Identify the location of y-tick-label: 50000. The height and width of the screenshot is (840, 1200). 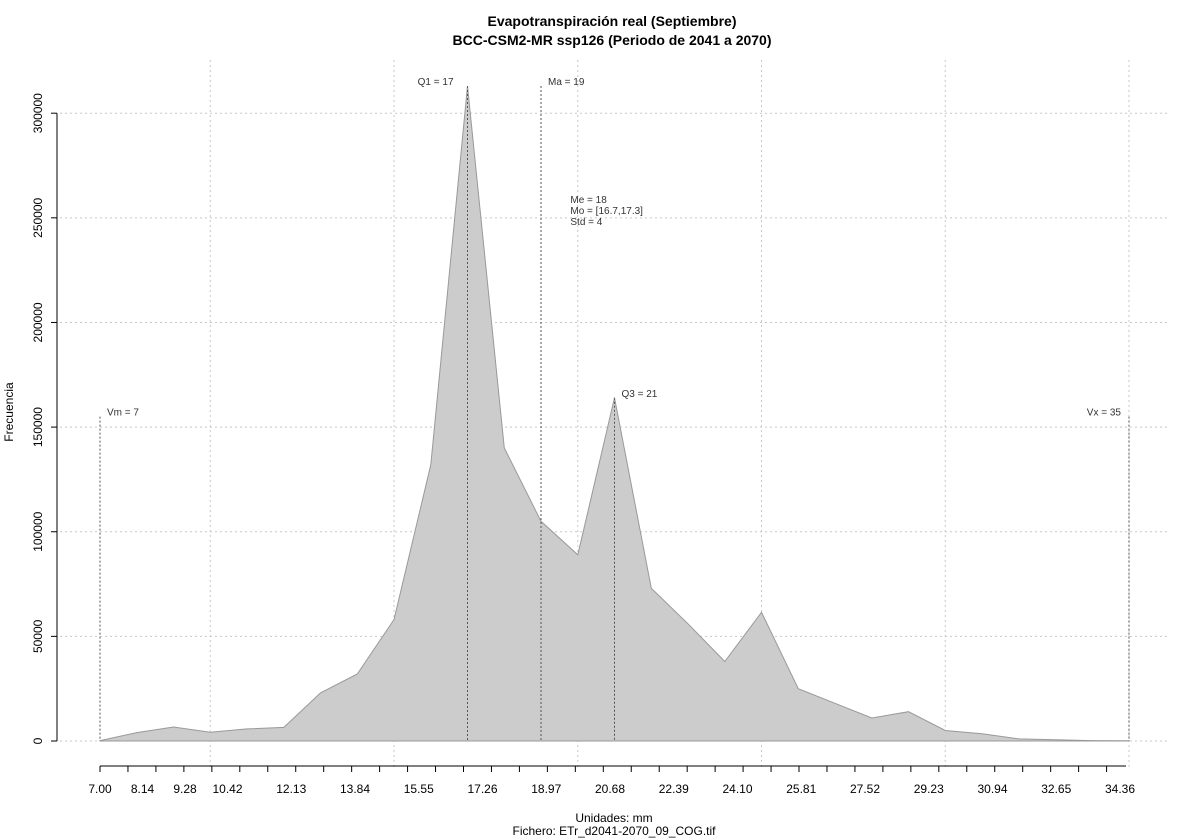
(38, 636).